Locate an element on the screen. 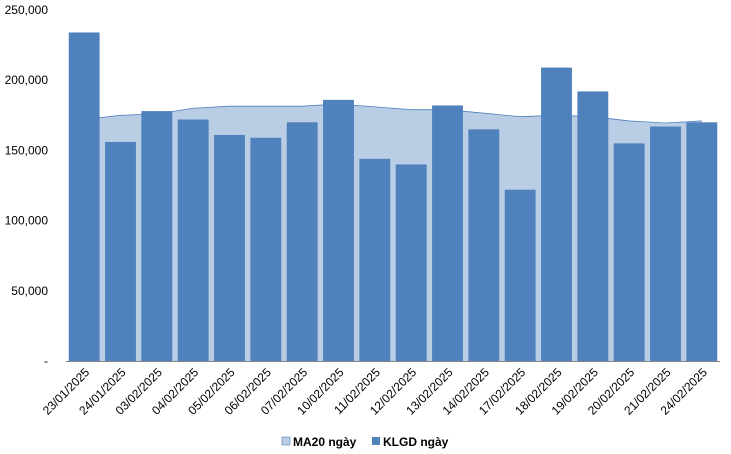 The image size is (731, 454). y-tick-label: 100,000 is located at coordinates (27, 221).